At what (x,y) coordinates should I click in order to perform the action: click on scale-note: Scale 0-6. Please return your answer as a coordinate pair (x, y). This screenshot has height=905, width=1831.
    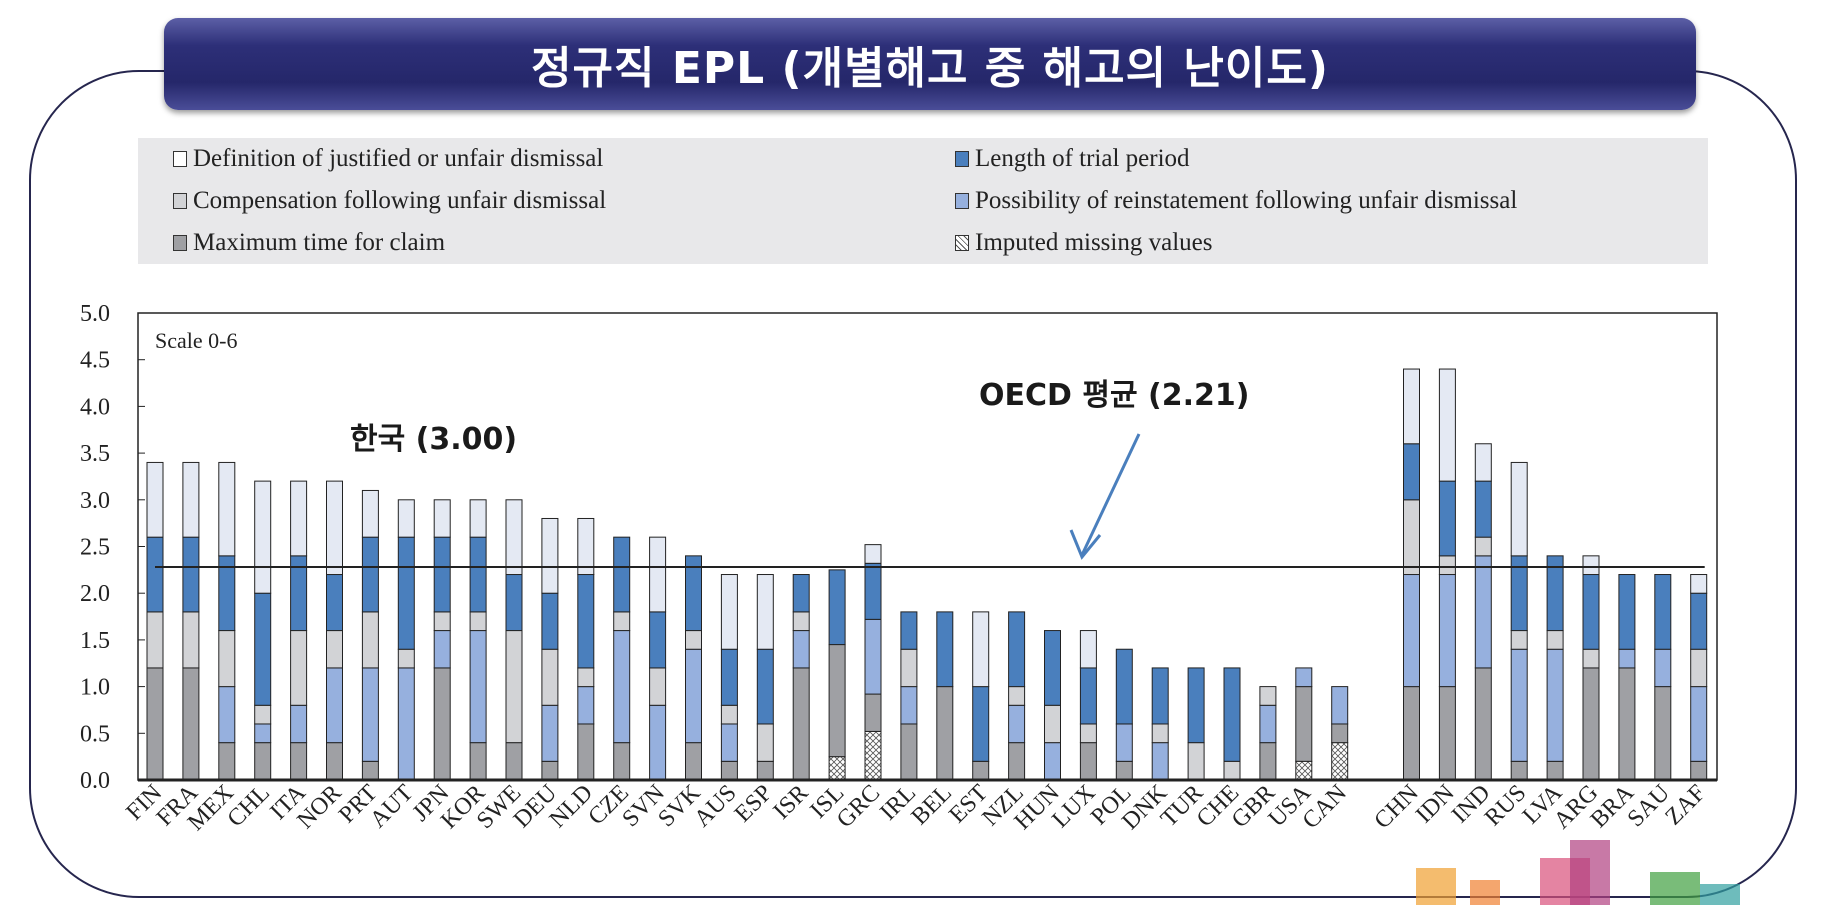
    Looking at the image, I should click on (196, 340).